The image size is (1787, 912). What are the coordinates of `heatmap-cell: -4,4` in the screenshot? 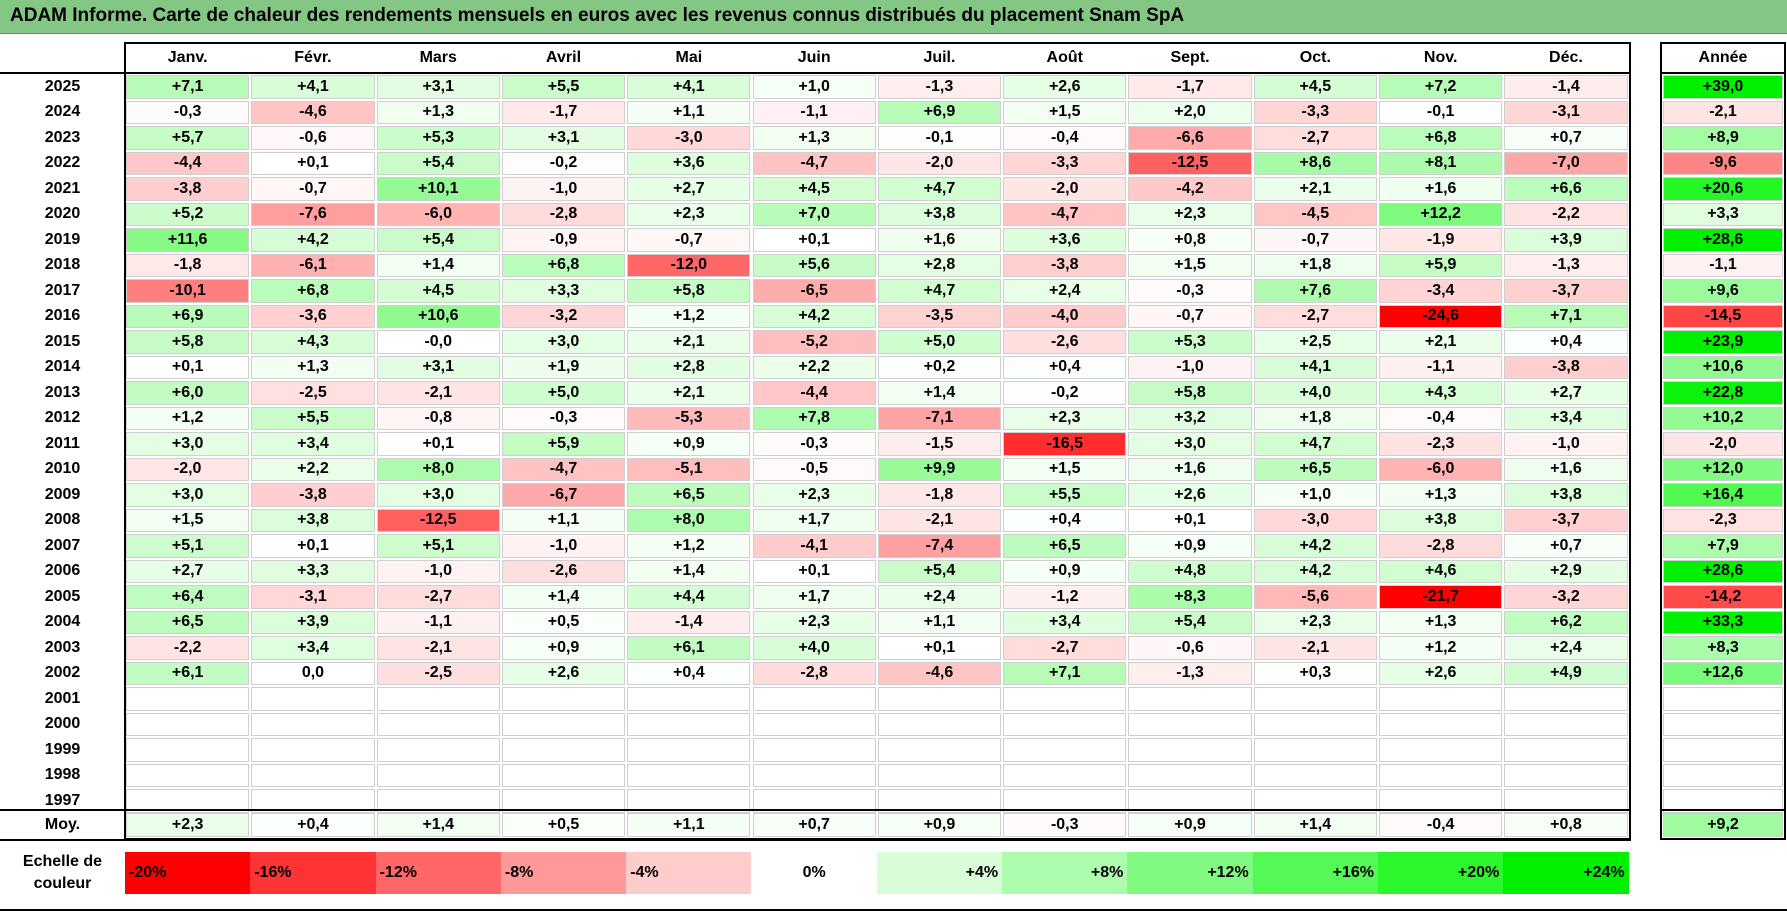 It's located at (188, 163).